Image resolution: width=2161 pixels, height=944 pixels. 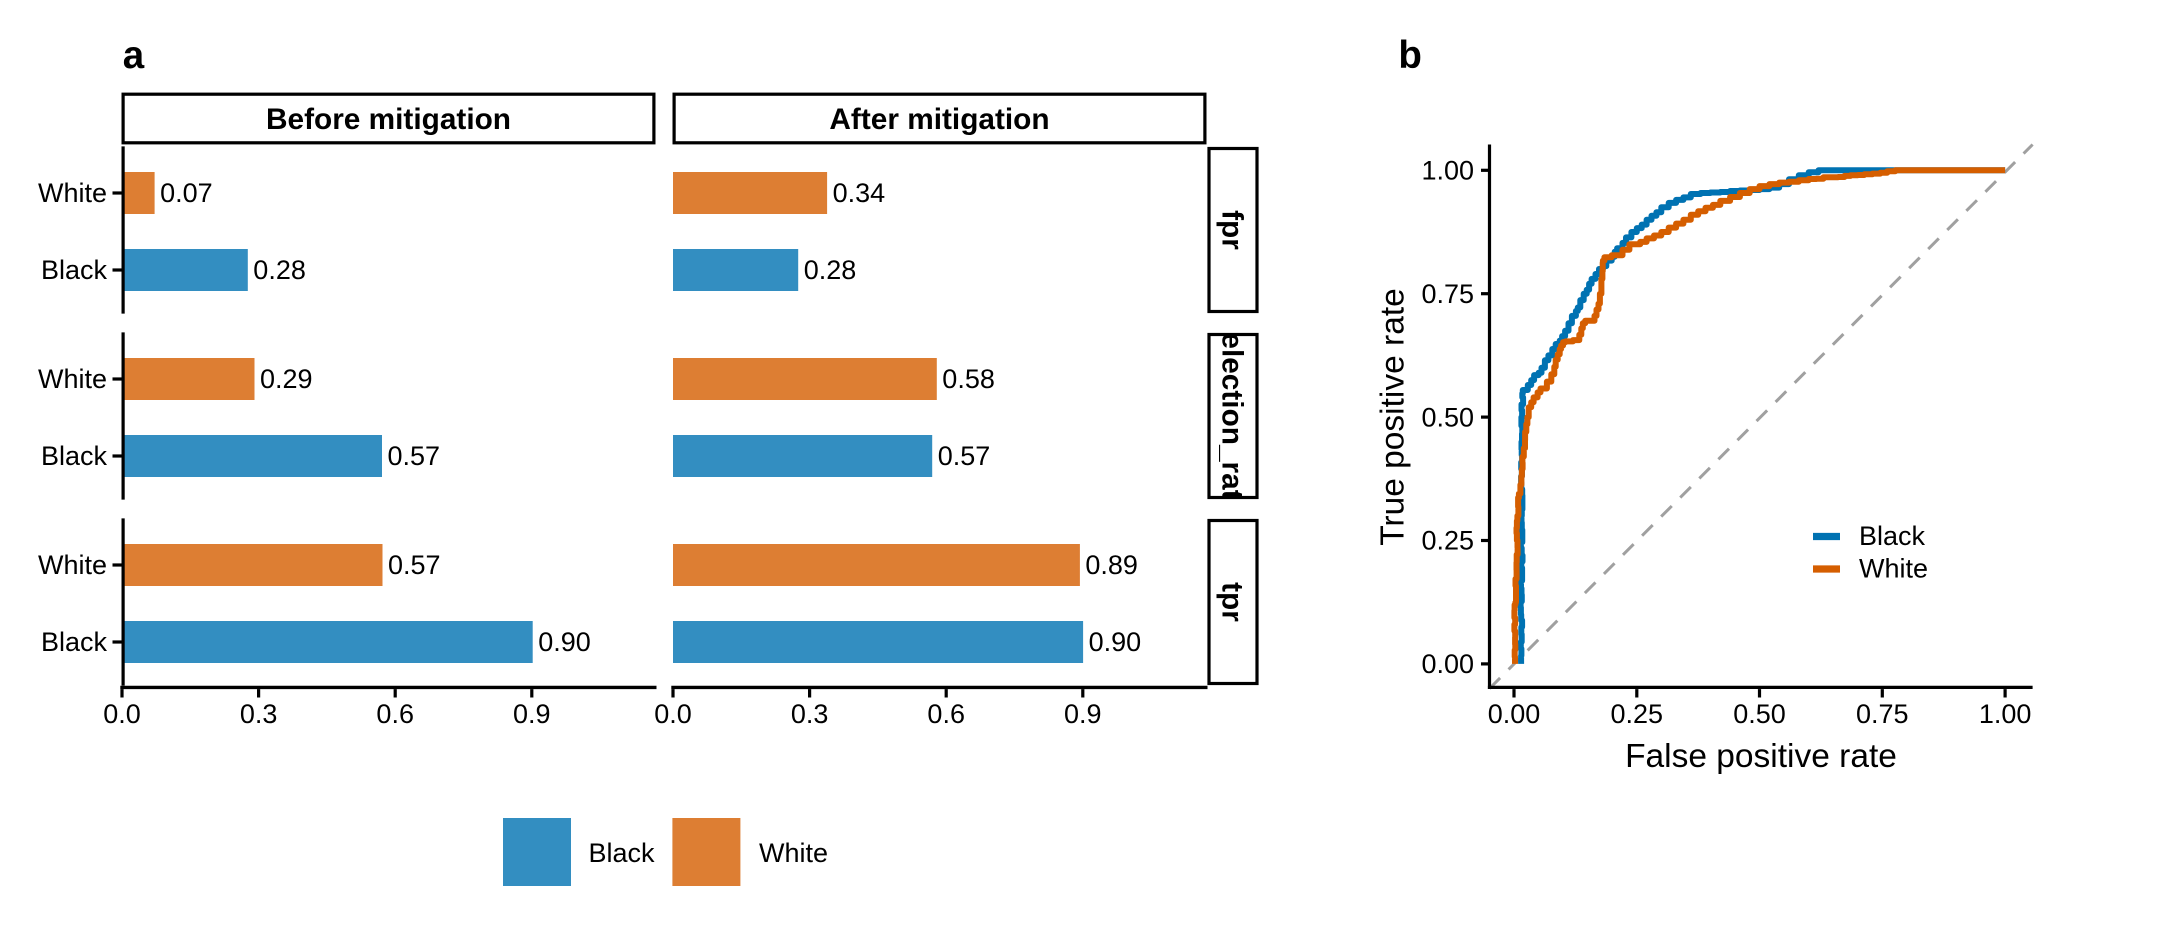 I want to click on svg-text: fpr, so click(x=1231, y=230).